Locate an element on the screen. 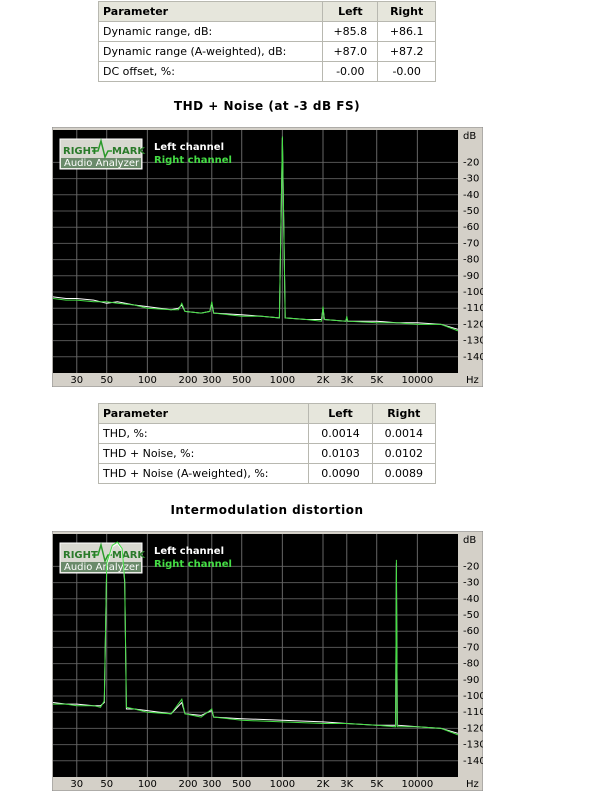  legend-label: Left channel is located at coordinates (189, 147).